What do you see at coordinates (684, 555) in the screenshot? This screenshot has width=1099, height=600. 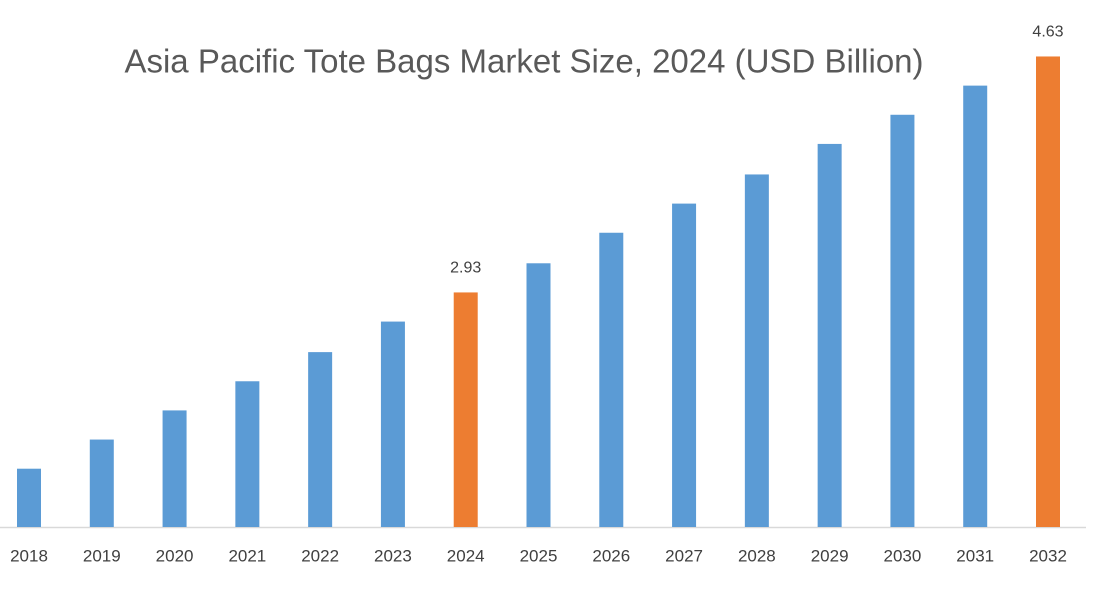 I see `x-tick-label: 2027` at bounding box center [684, 555].